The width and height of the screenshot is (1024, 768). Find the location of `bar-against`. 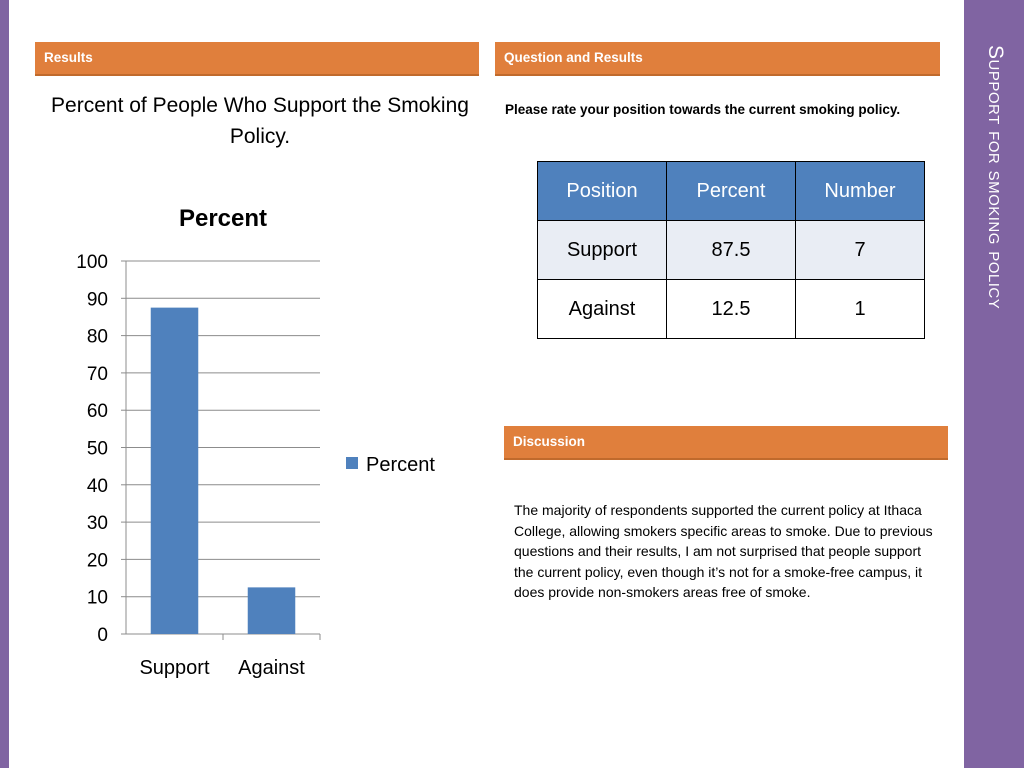

bar-against is located at coordinates (271, 610).